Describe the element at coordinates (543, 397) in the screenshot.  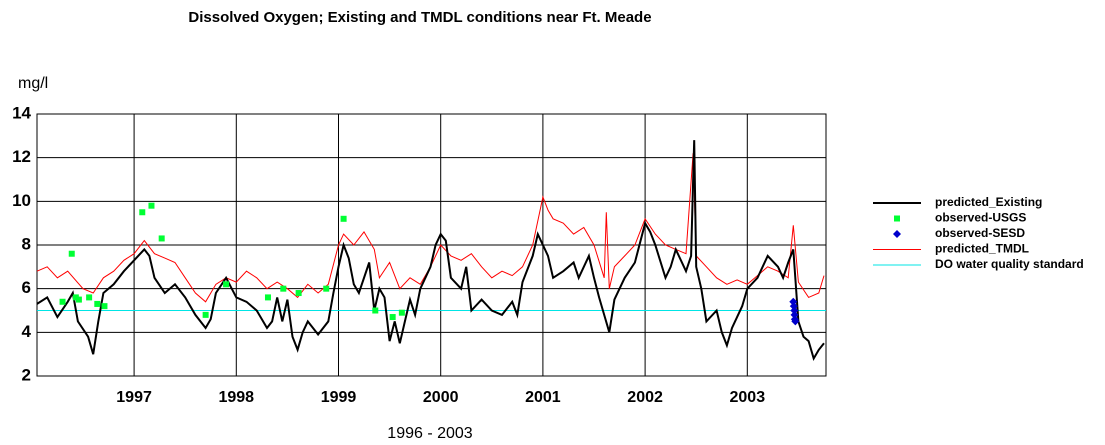
I see `x-tick-label: 2001` at that location.